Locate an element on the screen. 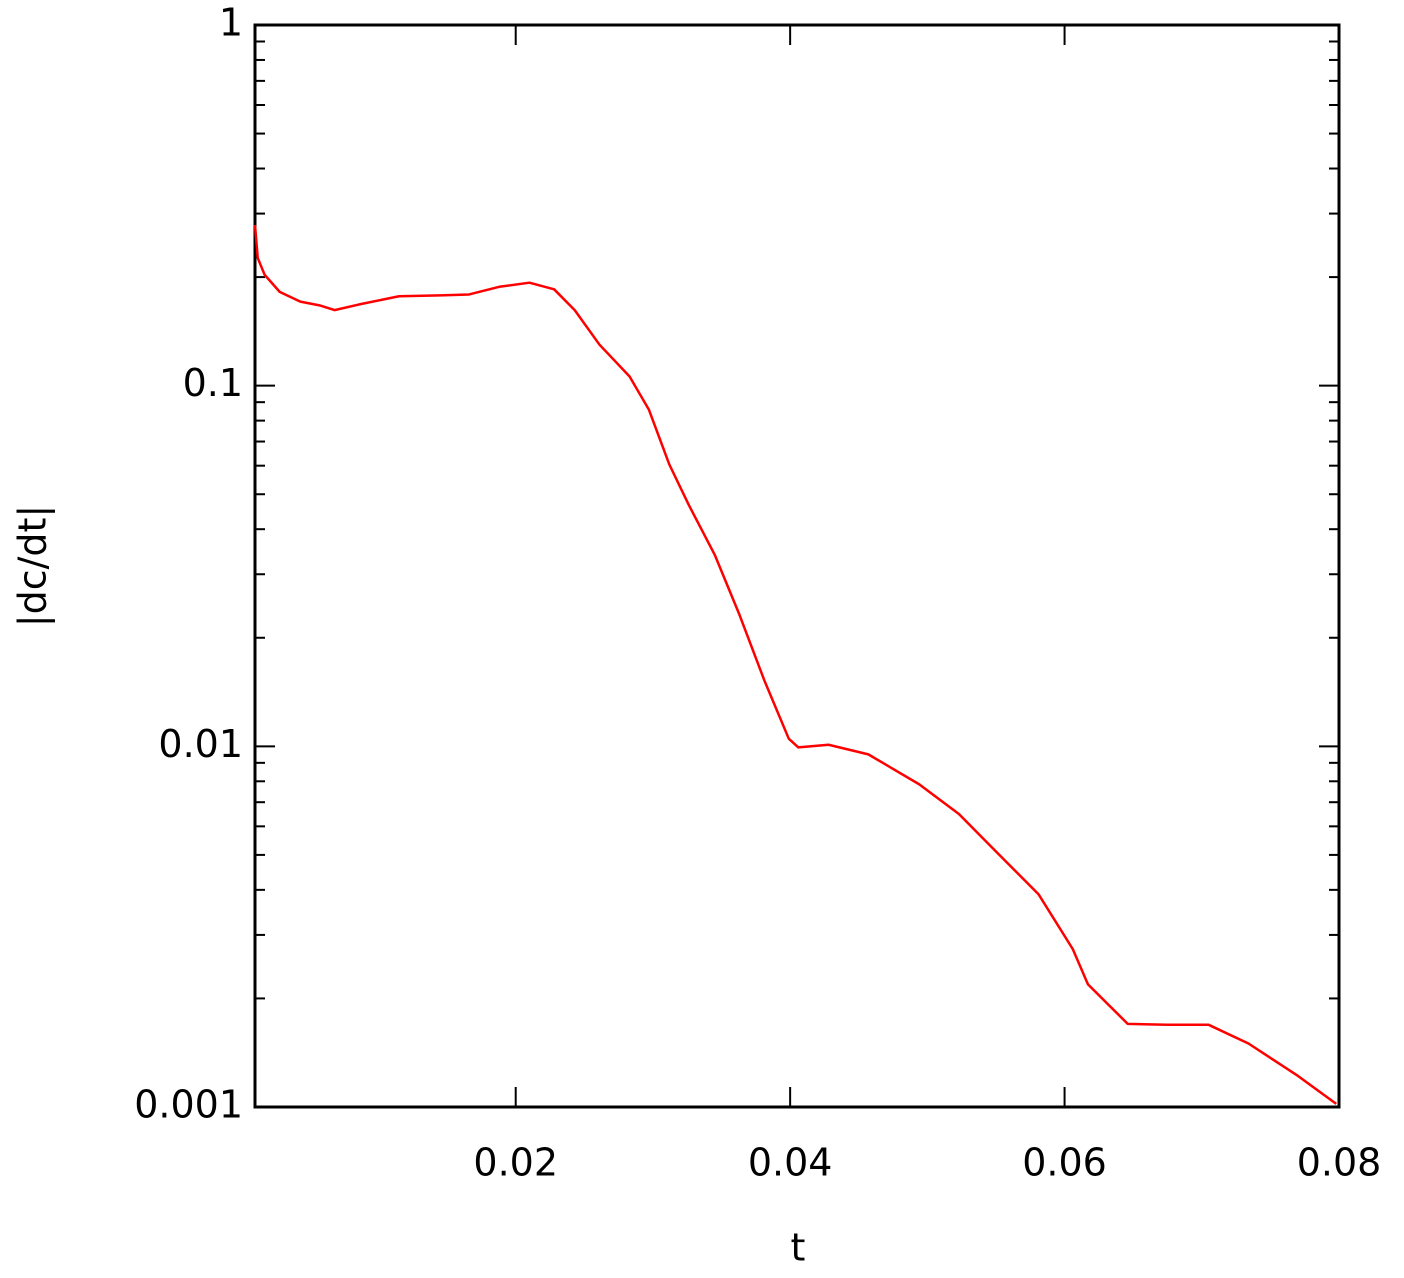  y-tick-label: 1 is located at coordinates (231, 23).